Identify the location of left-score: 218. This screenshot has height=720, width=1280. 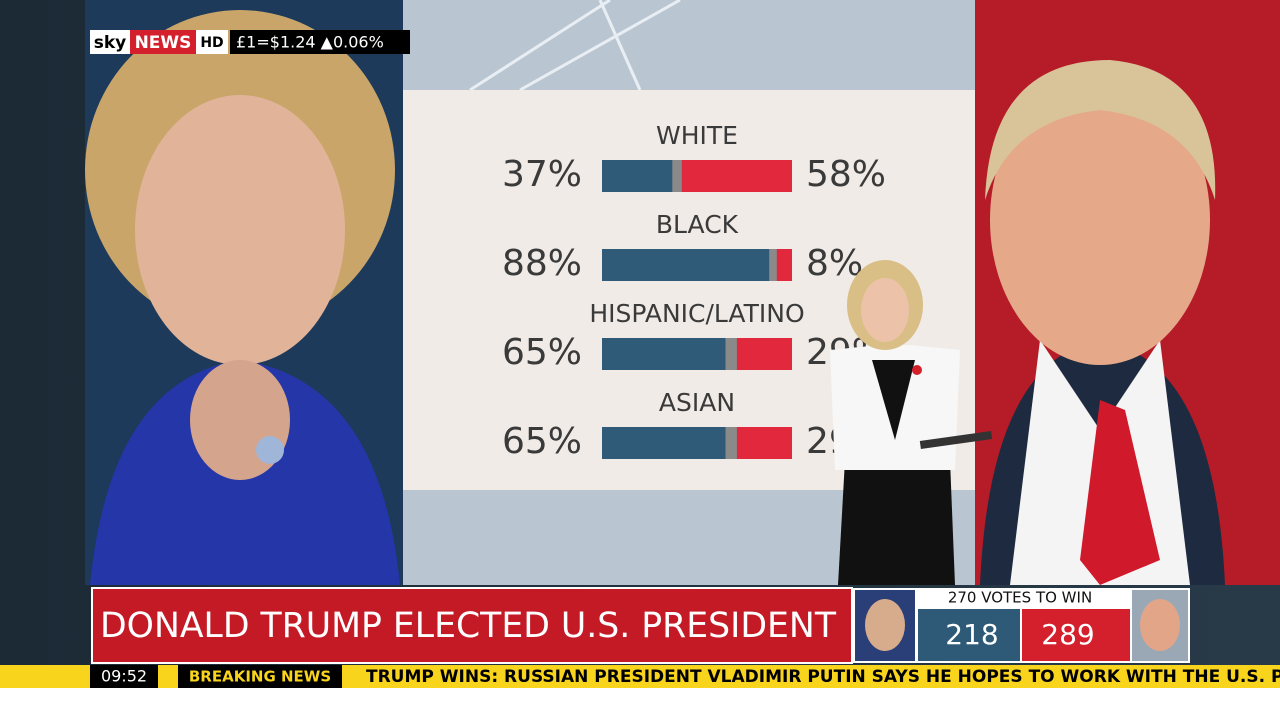
(971, 634).